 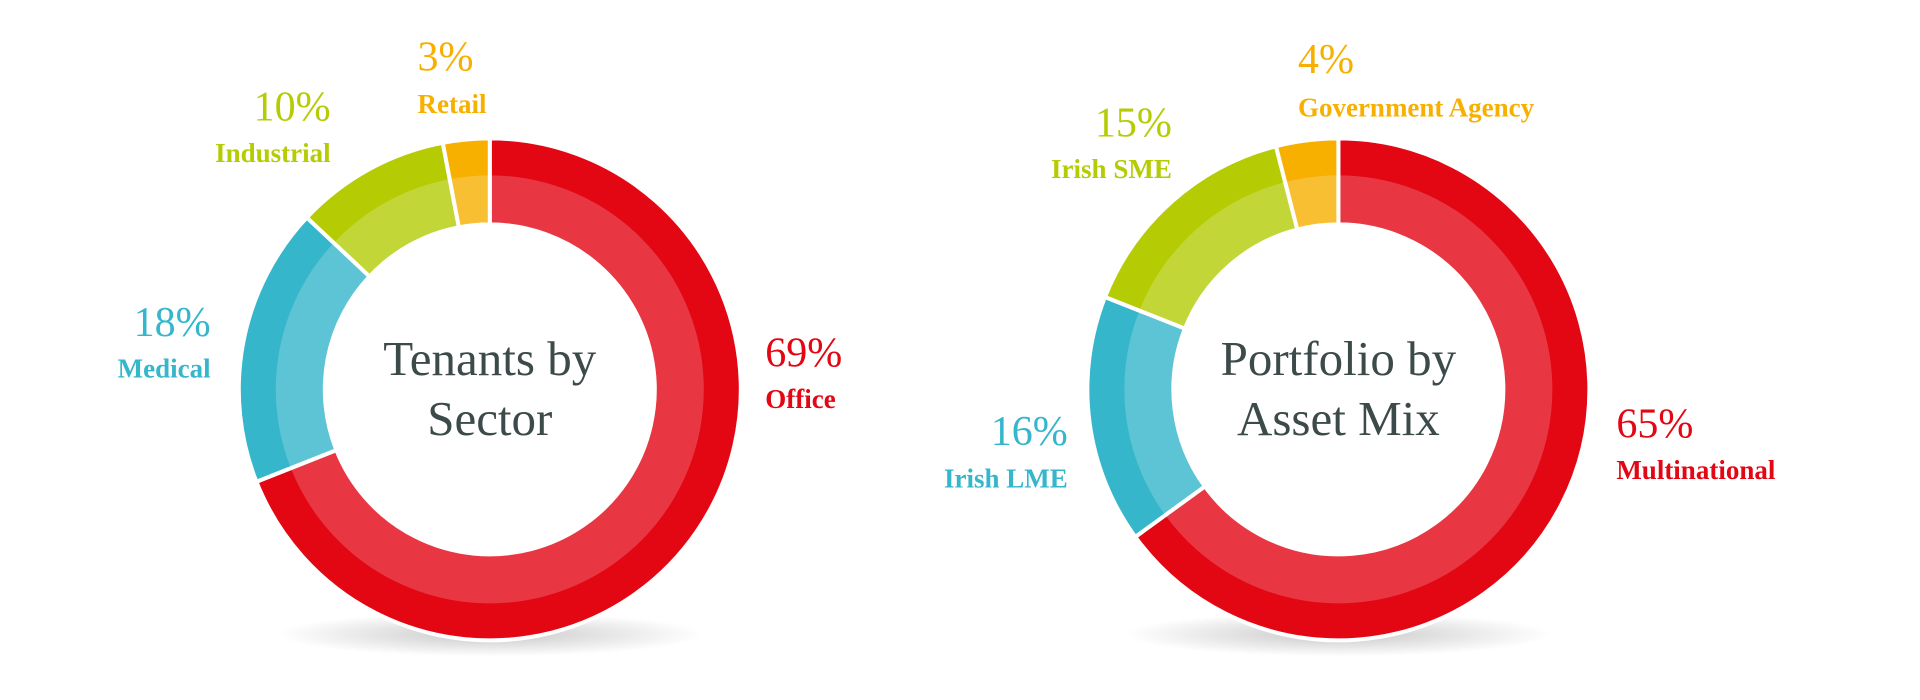 I want to click on chart-title: Tenants by Sector, so click(x=490, y=389).